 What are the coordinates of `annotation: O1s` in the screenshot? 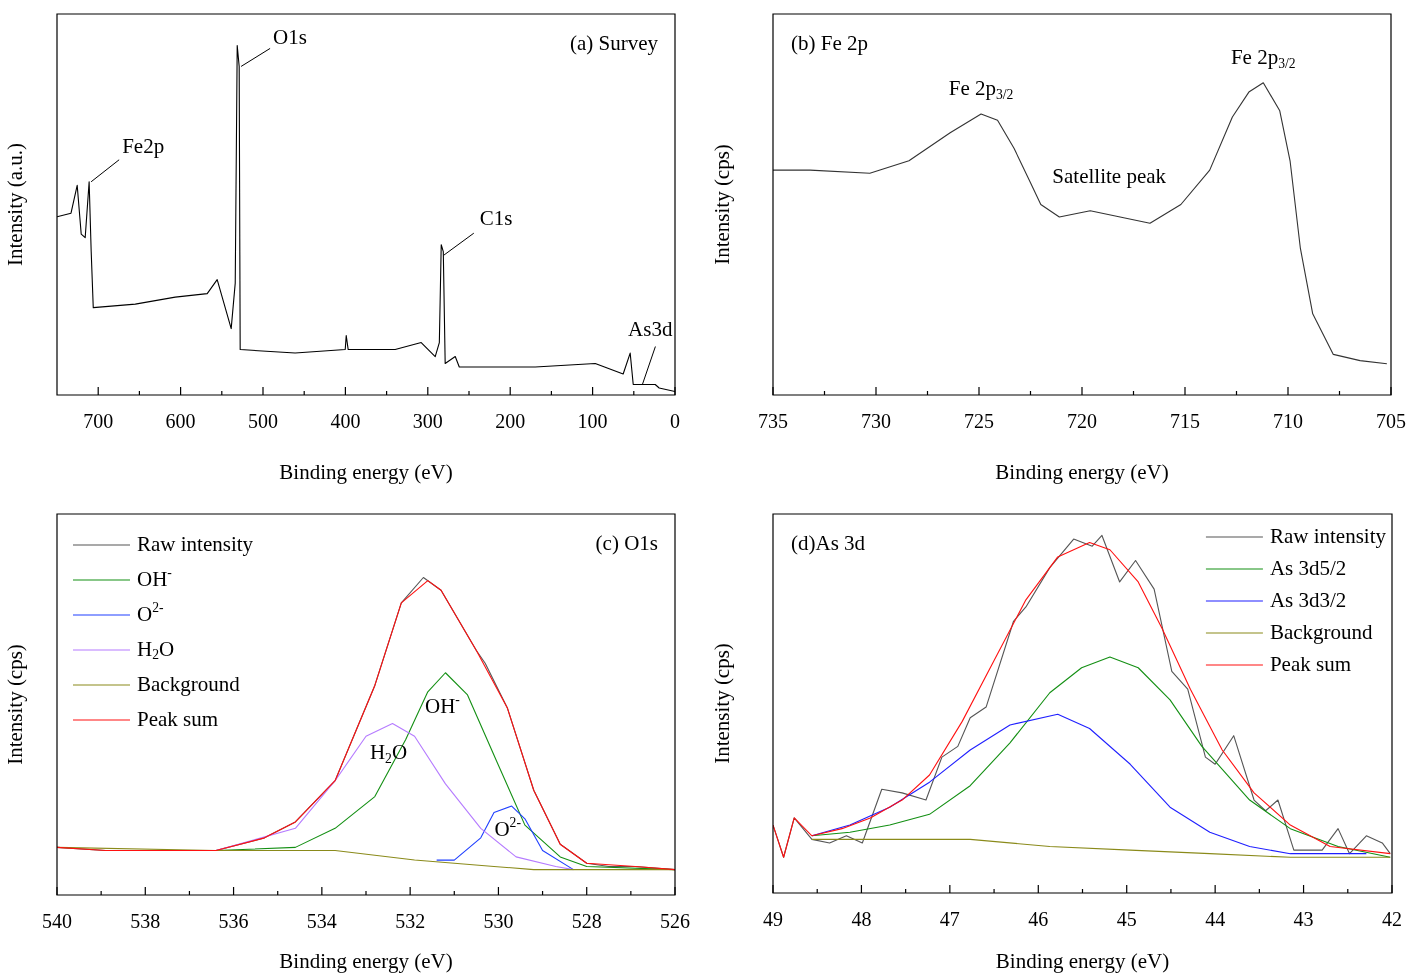 It's located at (290, 36).